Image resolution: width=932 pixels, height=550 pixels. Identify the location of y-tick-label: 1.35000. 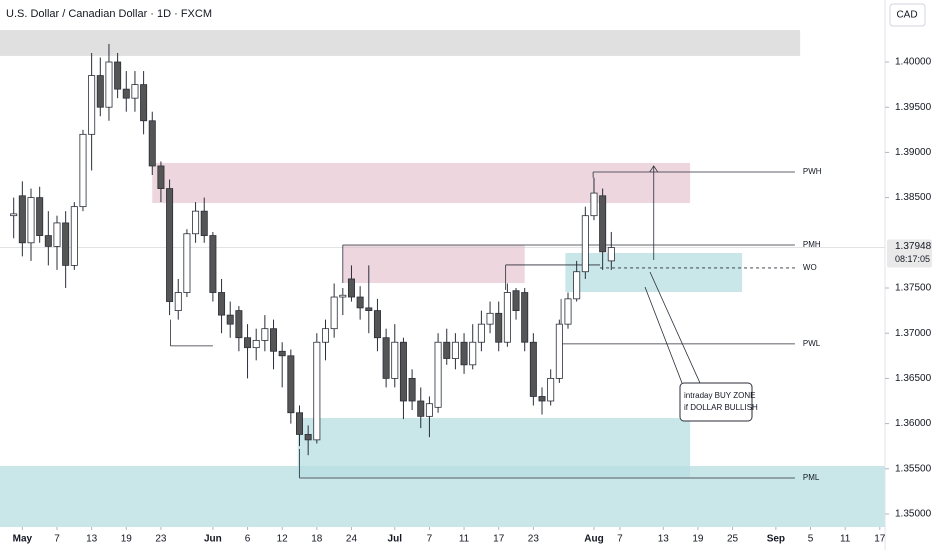
(913, 514).